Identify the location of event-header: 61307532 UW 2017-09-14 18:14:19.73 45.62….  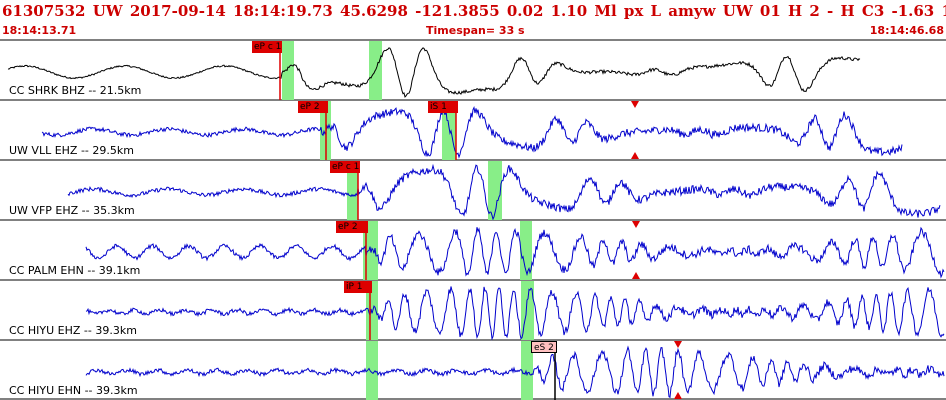
(473, 20).